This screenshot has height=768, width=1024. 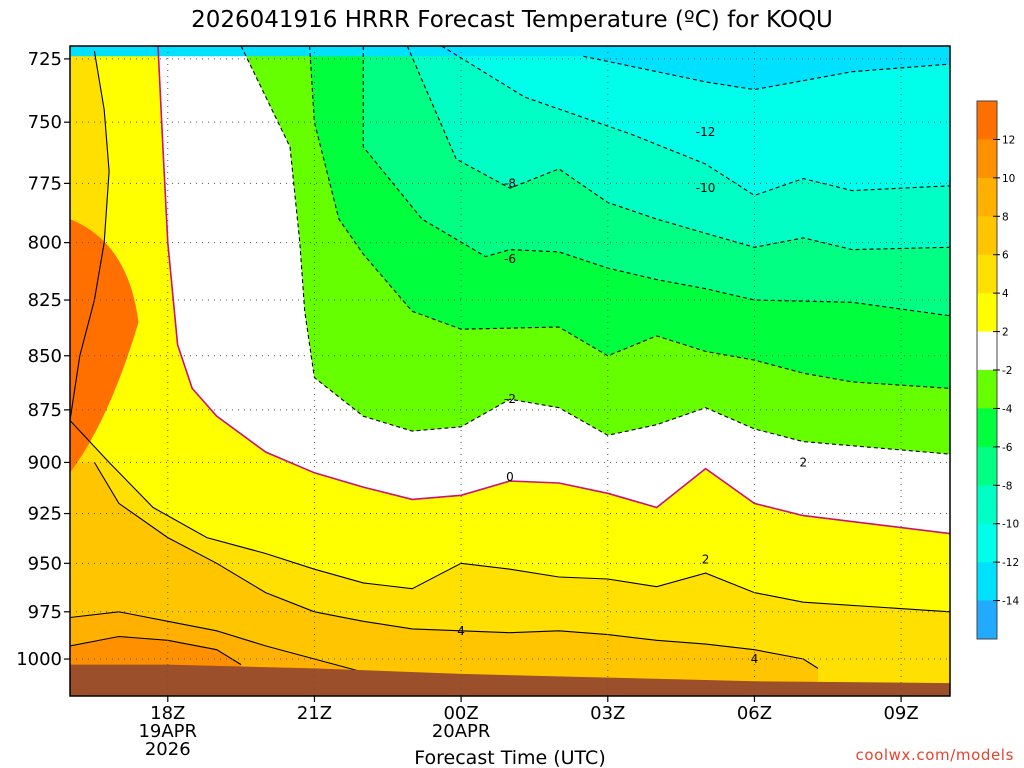 I want to click on y-tick-label: 875, so click(x=45, y=410).